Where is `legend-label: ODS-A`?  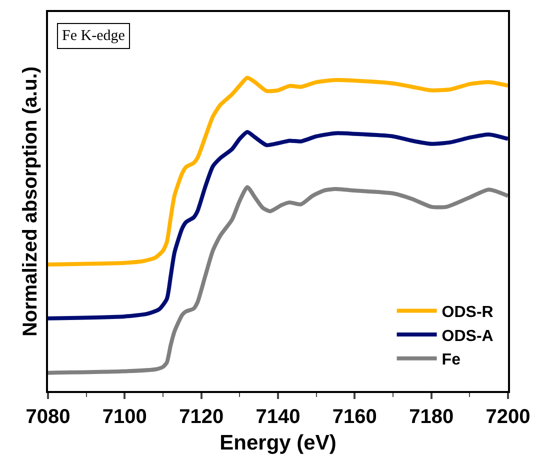 legend-label: ODS-A is located at coordinates (468, 336).